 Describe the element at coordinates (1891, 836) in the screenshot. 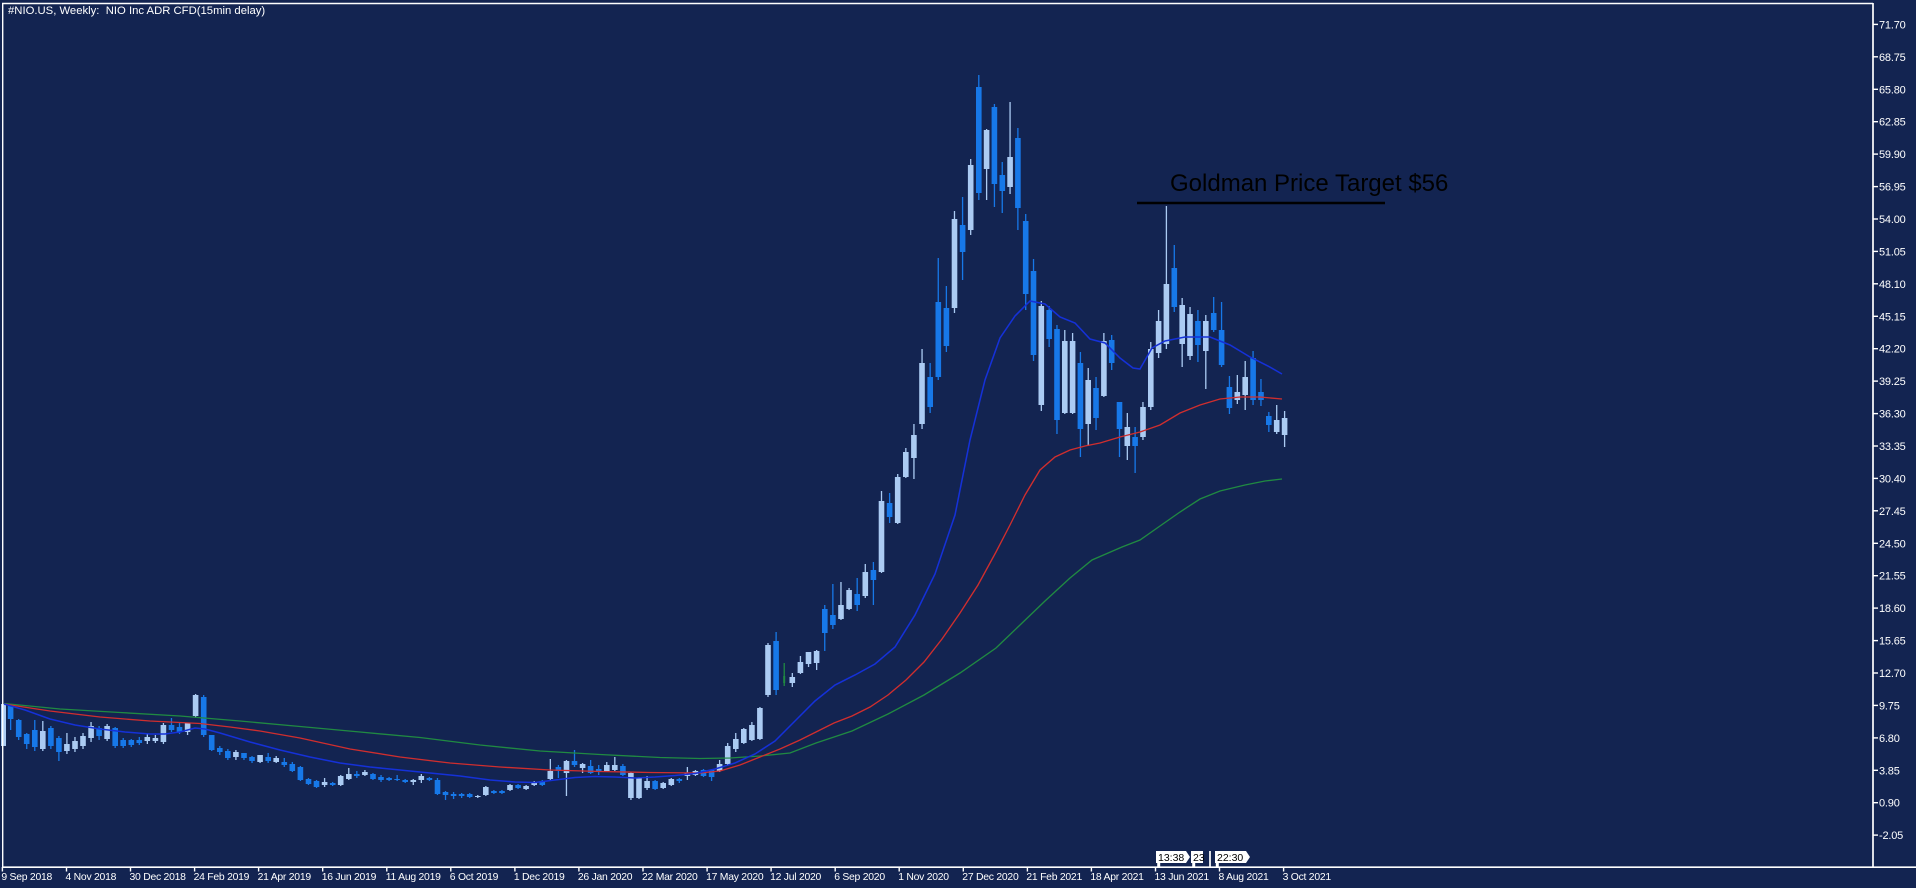

I see `svg-text: -2.05` at that location.